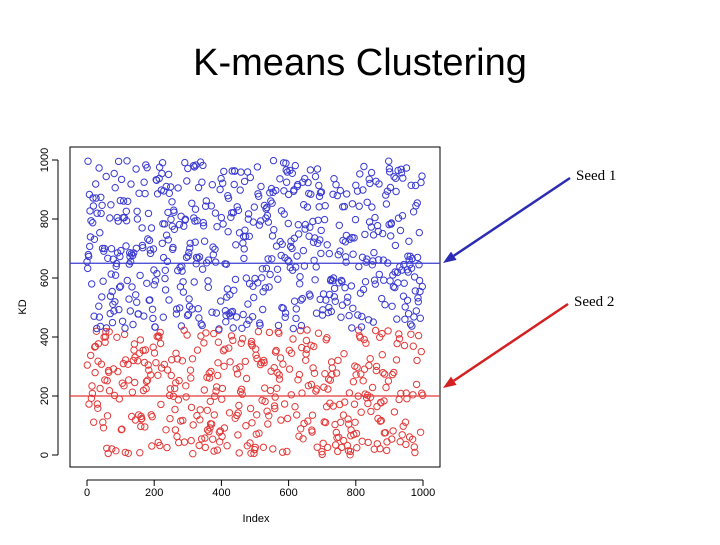 Image resolution: width=720 pixels, height=545 pixels. What do you see at coordinates (45, 278) in the screenshot?
I see `y-tick-label: 600` at bounding box center [45, 278].